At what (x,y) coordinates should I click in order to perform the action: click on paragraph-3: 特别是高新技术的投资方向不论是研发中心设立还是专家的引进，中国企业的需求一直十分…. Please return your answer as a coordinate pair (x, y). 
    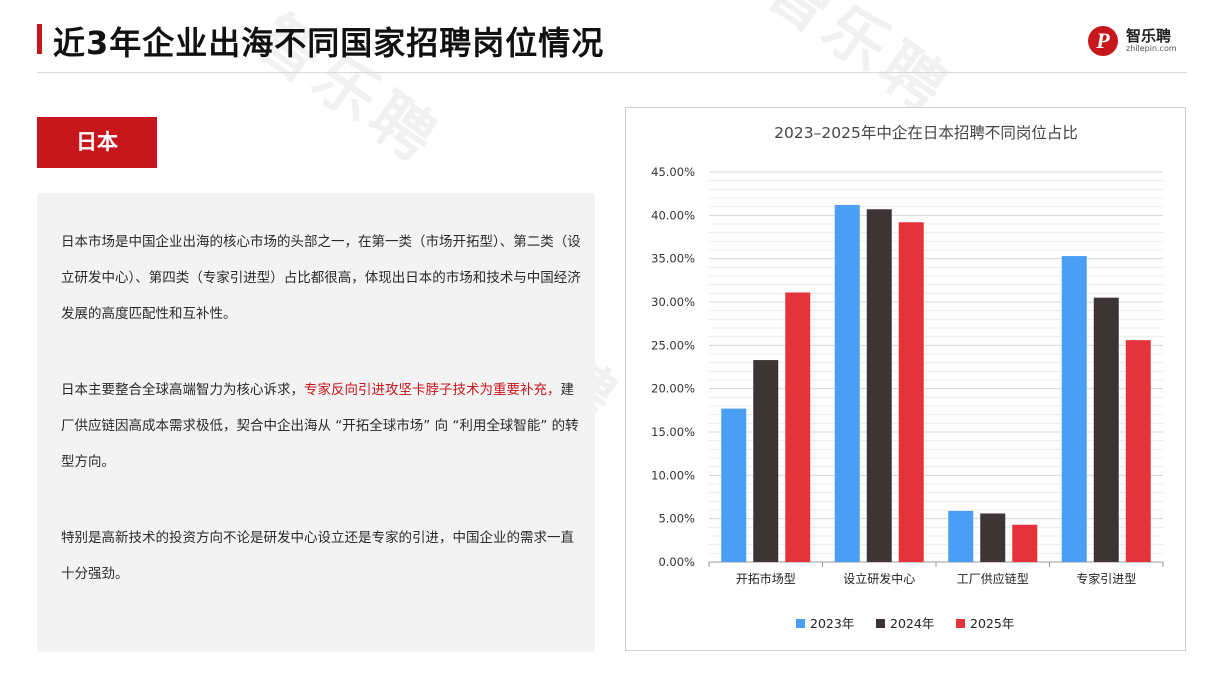
    Looking at the image, I should click on (317, 556).